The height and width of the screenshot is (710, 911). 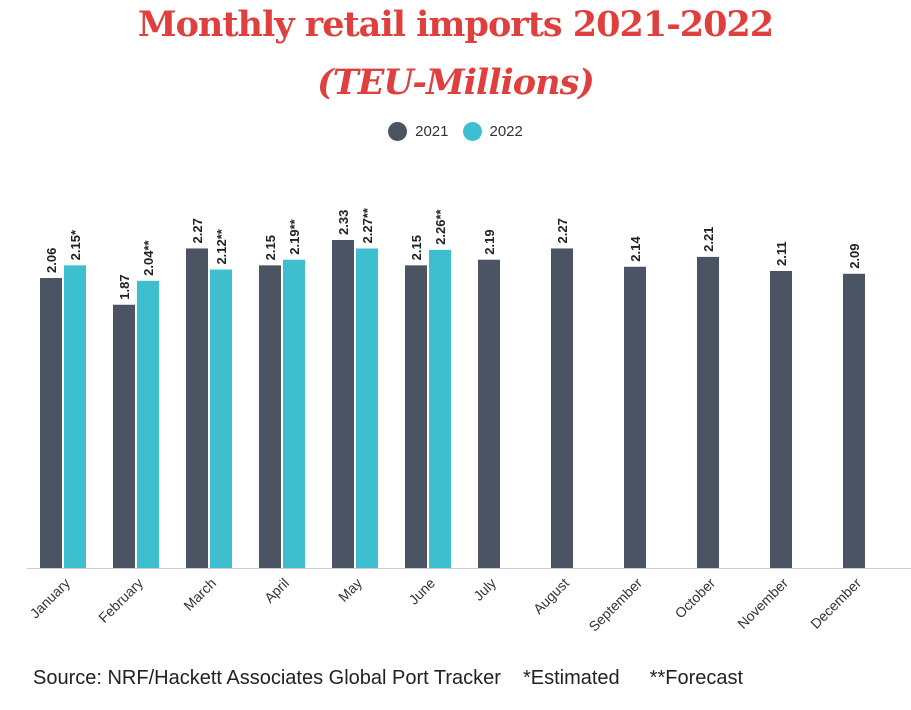 What do you see at coordinates (221, 246) in the screenshot?
I see `data-label-2022-march: 2.12**` at bounding box center [221, 246].